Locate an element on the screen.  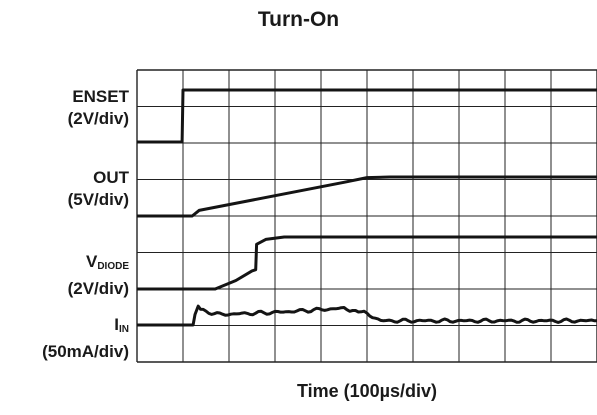
channel-label-out: OUT (5V/div) is located at coordinates (98, 189).